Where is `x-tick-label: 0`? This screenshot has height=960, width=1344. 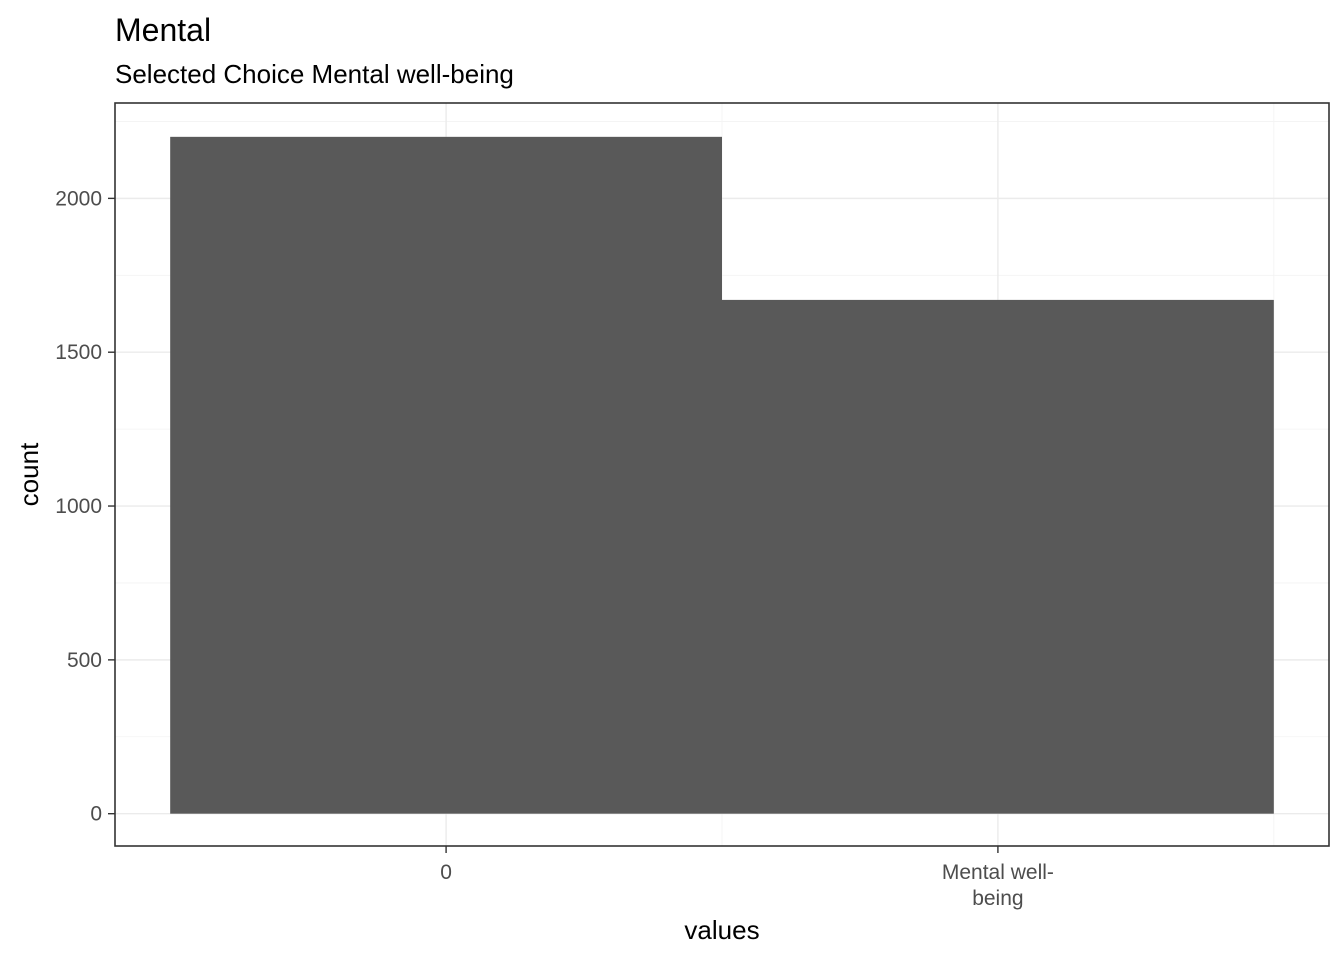
x-tick-label: 0 is located at coordinates (446, 872).